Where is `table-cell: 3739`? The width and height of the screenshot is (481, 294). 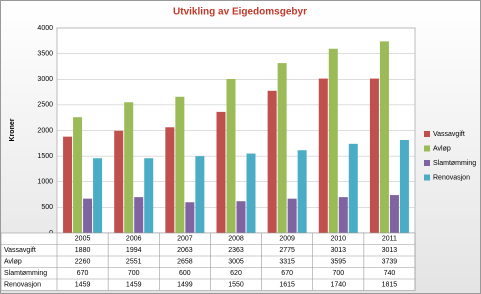 table-cell: 3739 is located at coordinates (390, 262).